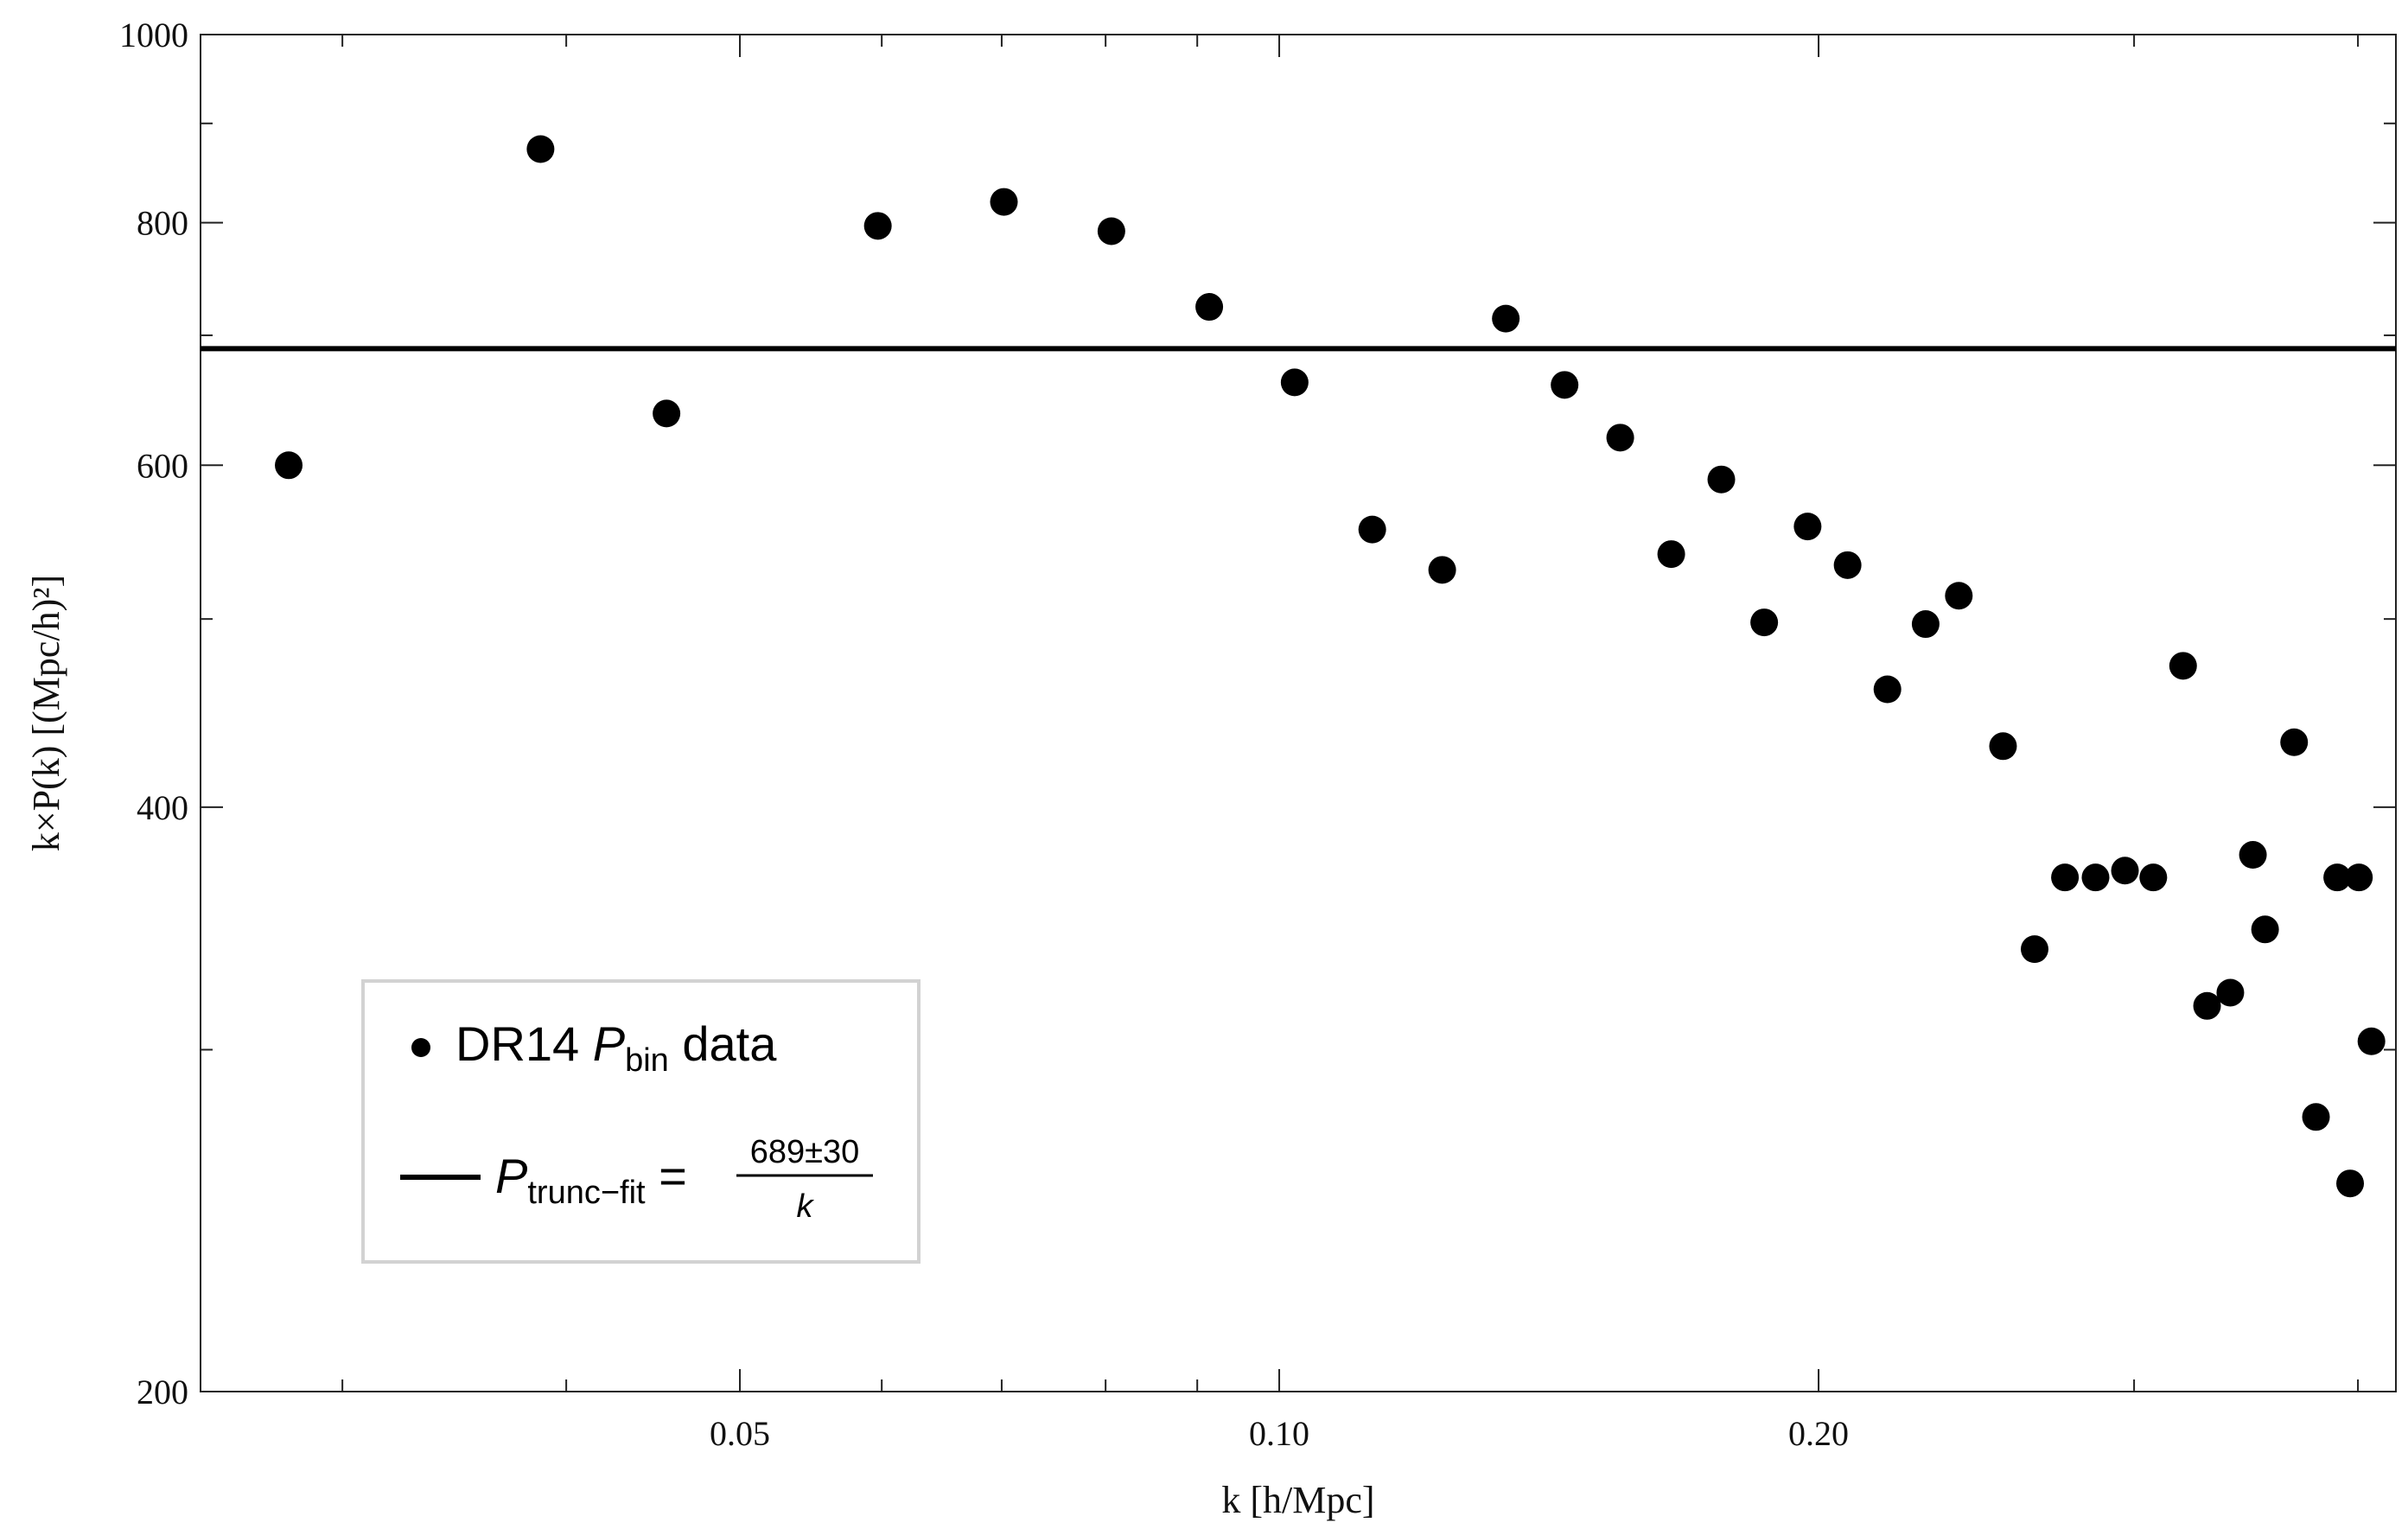 This screenshot has height=1529, width=2408. I want to click on x-tick-label: 0.20, so click(1819, 1433).